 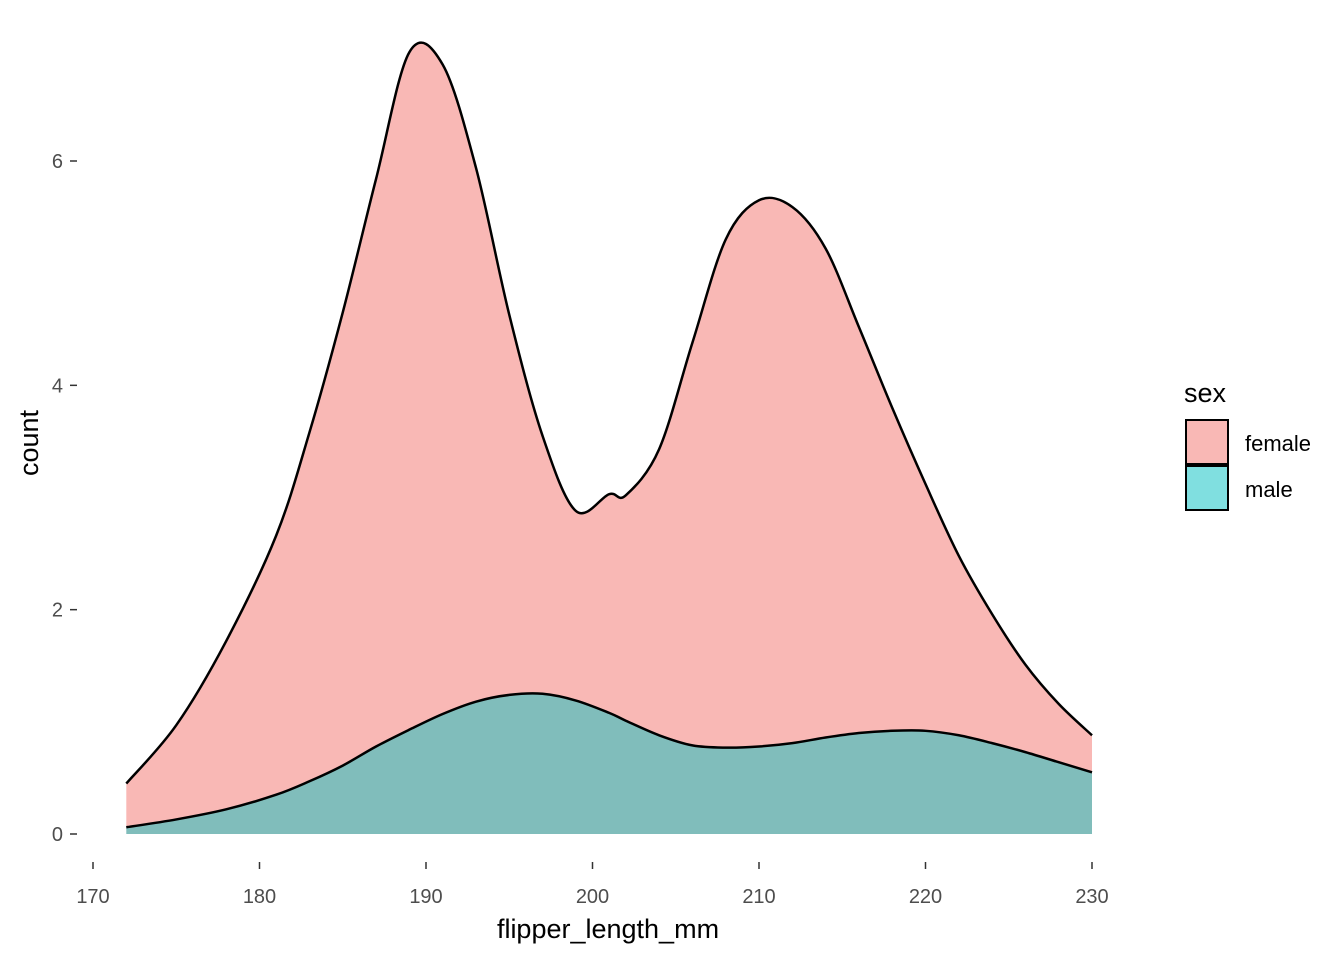 What do you see at coordinates (758, 897) in the screenshot?
I see `x-tick-label: 210` at bounding box center [758, 897].